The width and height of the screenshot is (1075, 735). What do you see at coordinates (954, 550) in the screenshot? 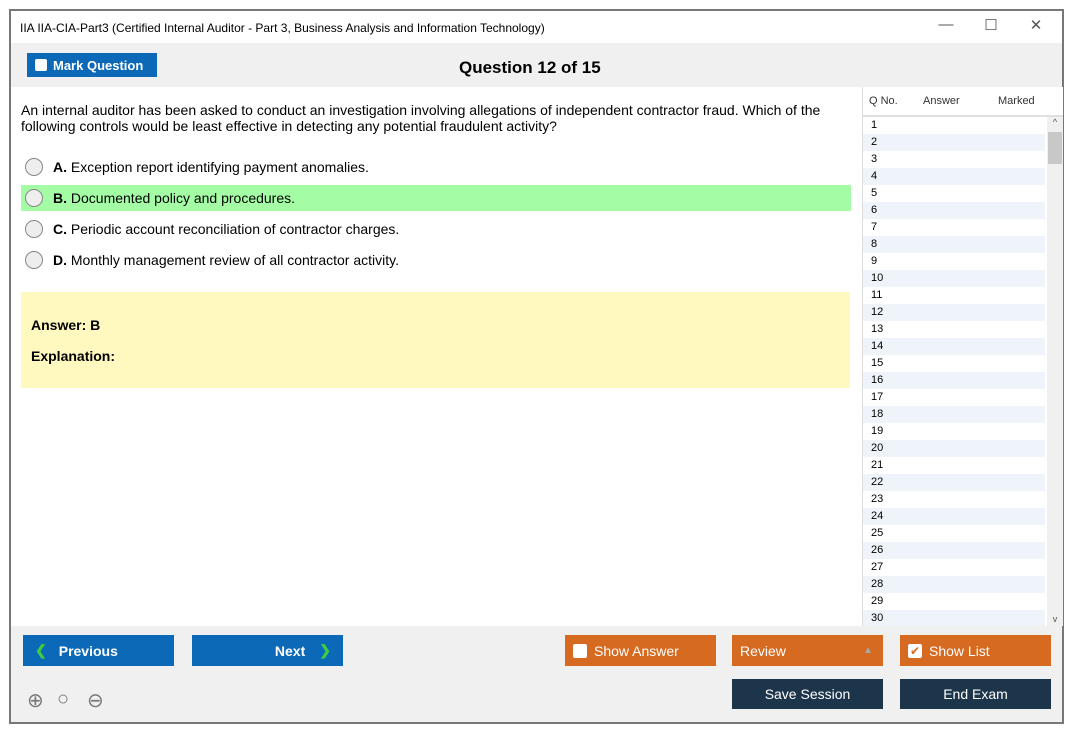
I see `list-row: 26` at bounding box center [954, 550].